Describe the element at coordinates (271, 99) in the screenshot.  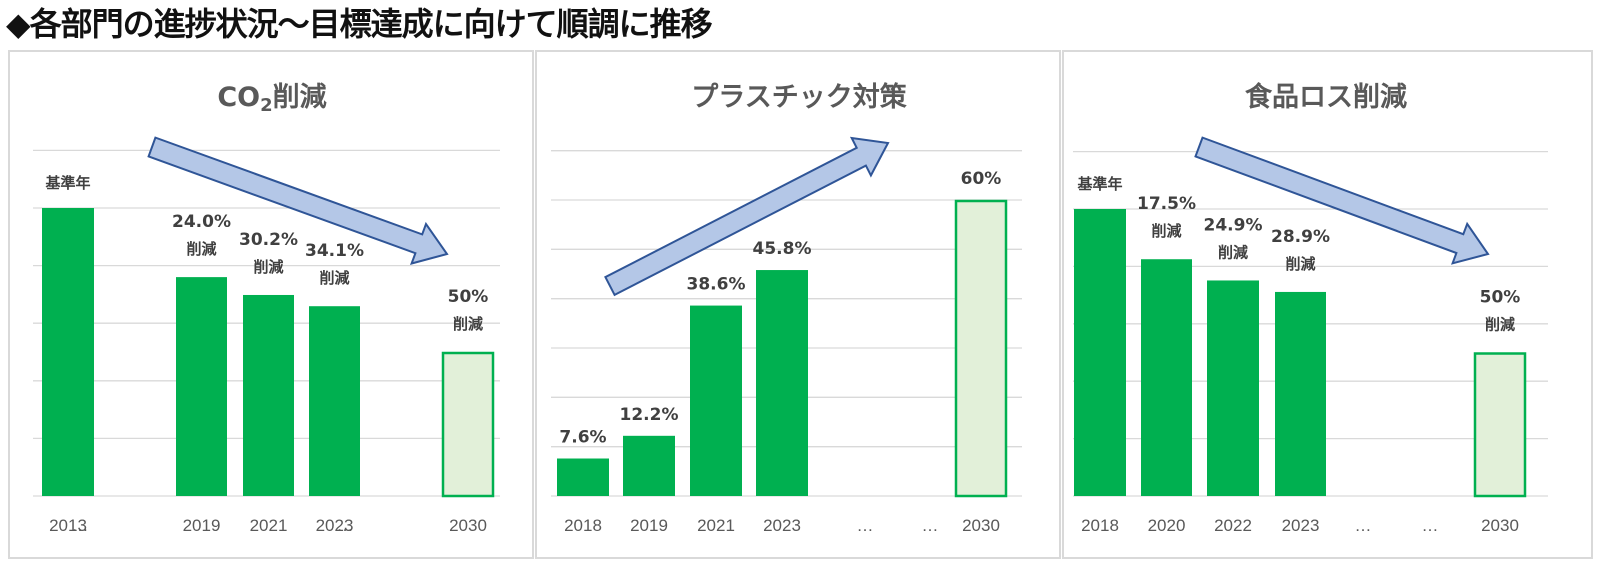
I see `chart-title: CO2削減` at that location.